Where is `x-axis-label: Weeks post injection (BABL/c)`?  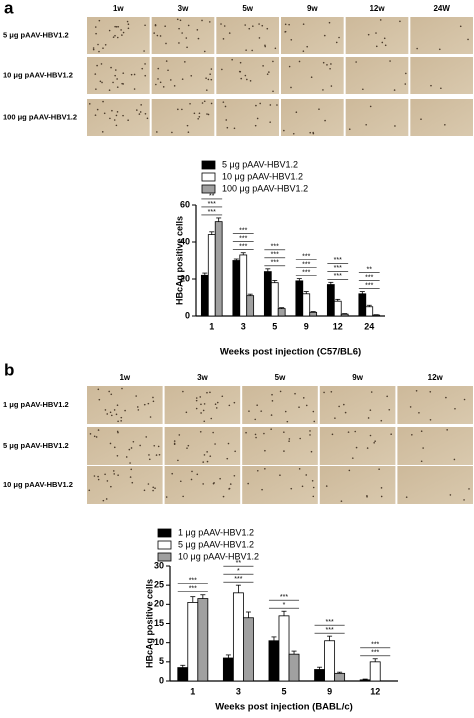
x-axis-label: Weeks post injection (BABL/c) is located at coordinates (284, 707).